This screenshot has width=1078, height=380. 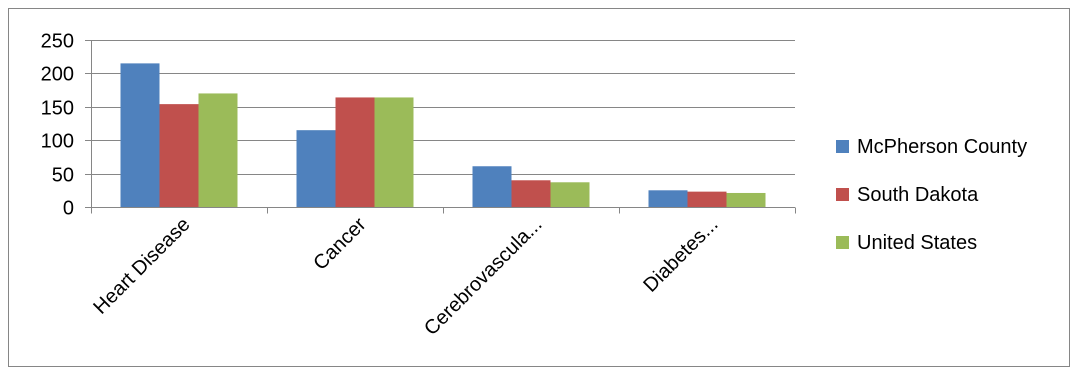 I want to click on y-tick-label: 0, so click(x=68, y=209).